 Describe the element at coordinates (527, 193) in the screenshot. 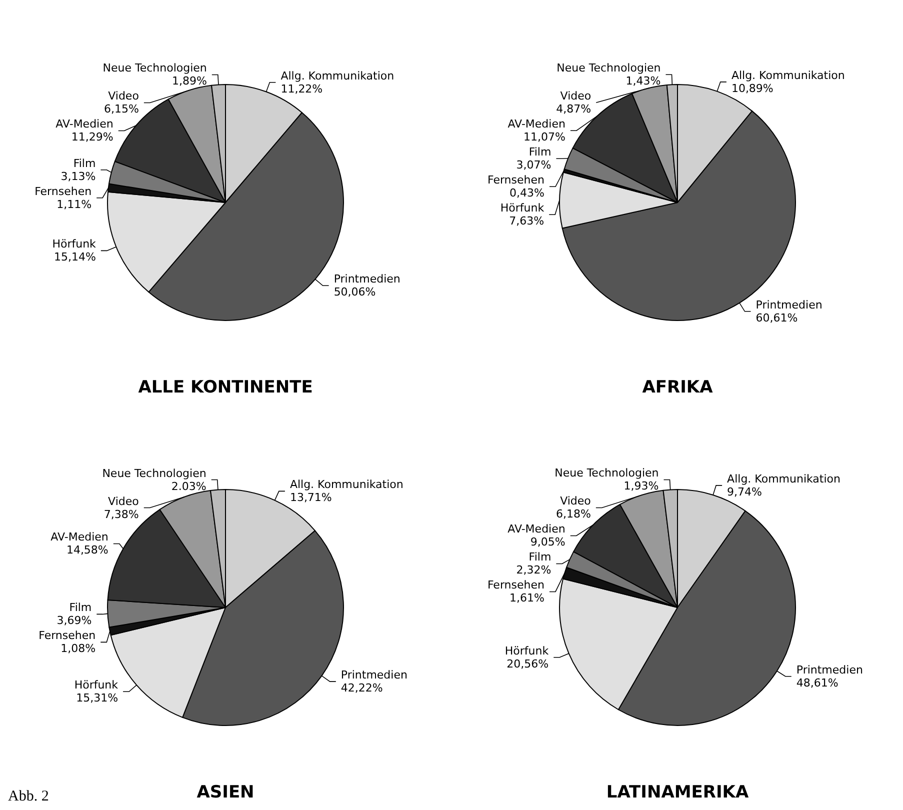

I see `data-label: 0,43%` at that location.